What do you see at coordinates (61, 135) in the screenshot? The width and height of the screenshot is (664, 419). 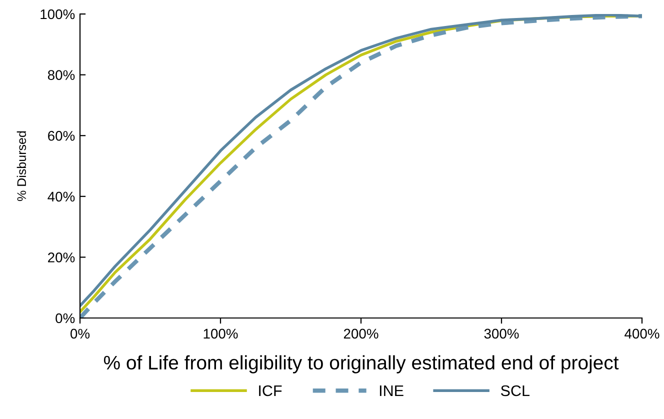 I see `y-tick-label: 60%` at bounding box center [61, 135].